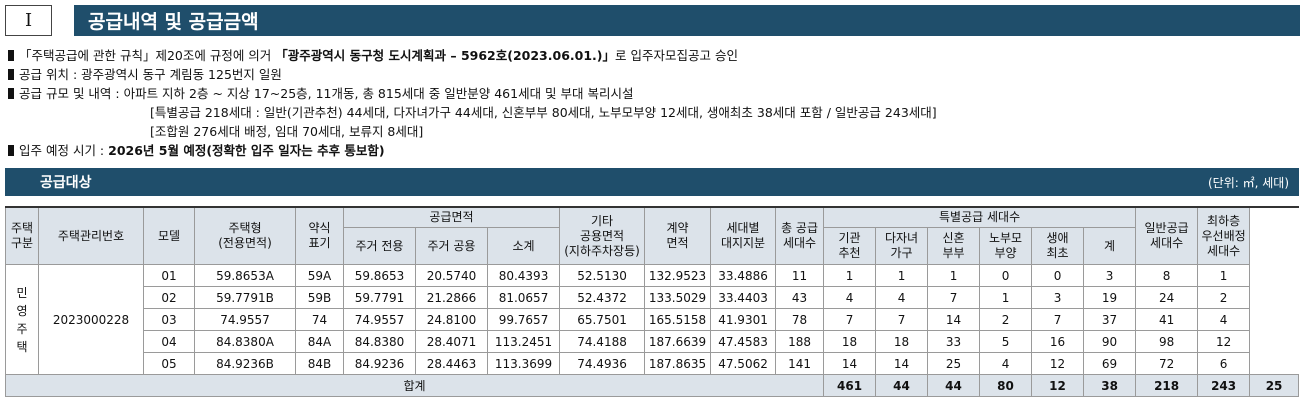 This screenshot has width=1304, height=404. What do you see at coordinates (451, 319) in the screenshot?
I see `cell-area-common: 24.8100` at bounding box center [451, 319].